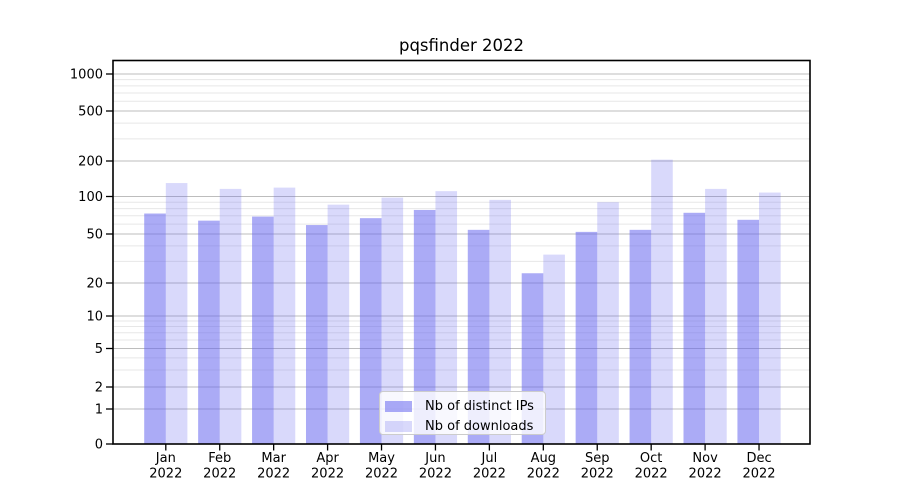 The width and height of the screenshot is (900, 500). What do you see at coordinates (479, 406) in the screenshot?
I see `legend-label-distinct-ips: Nb of distinct IPs` at bounding box center [479, 406].